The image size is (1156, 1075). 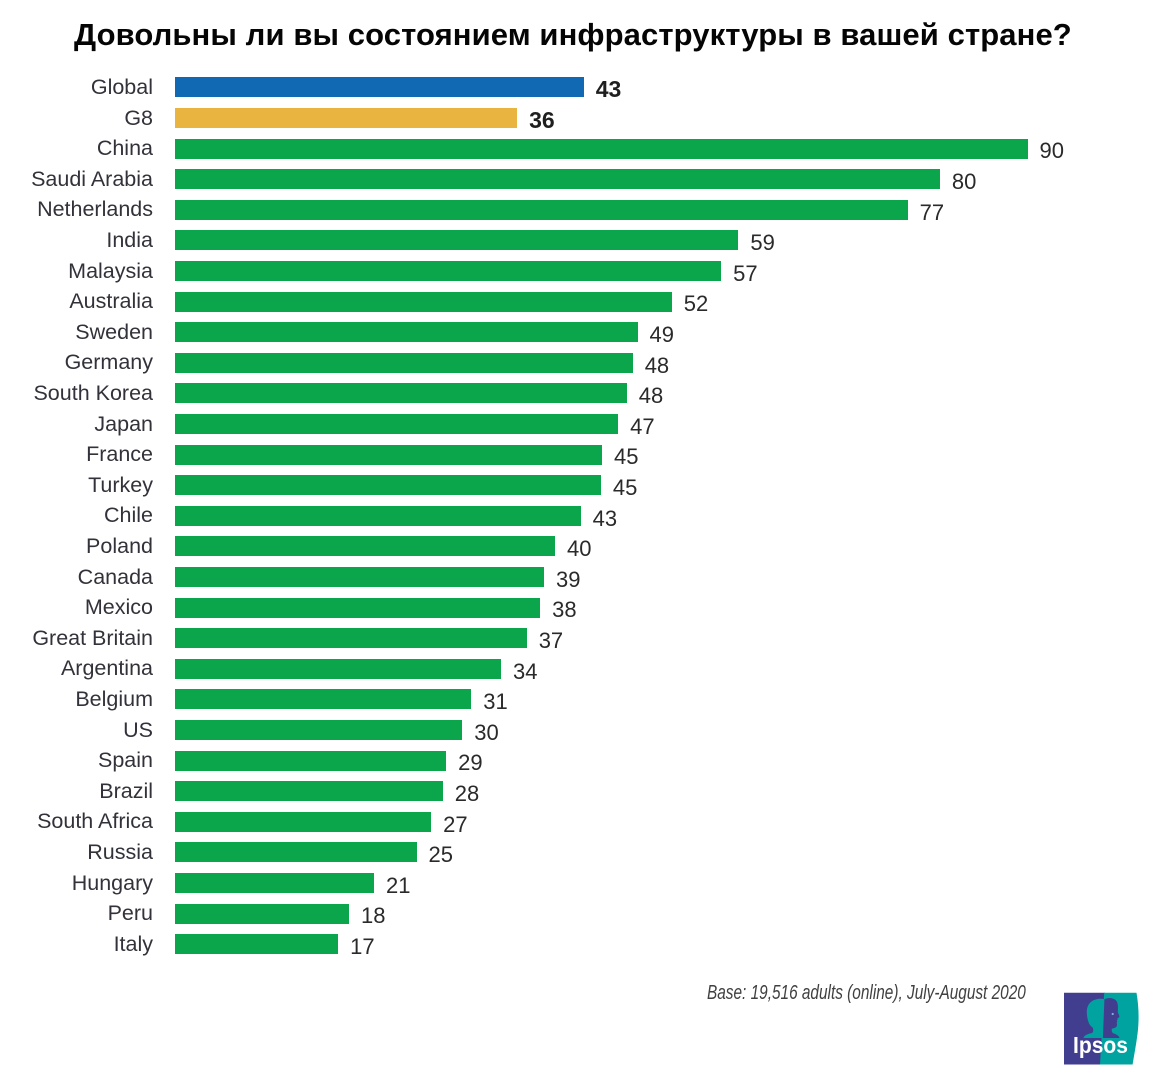 What do you see at coordinates (1100, 1045) in the screenshot?
I see `svg-text: Ipsos` at bounding box center [1100, 1045].